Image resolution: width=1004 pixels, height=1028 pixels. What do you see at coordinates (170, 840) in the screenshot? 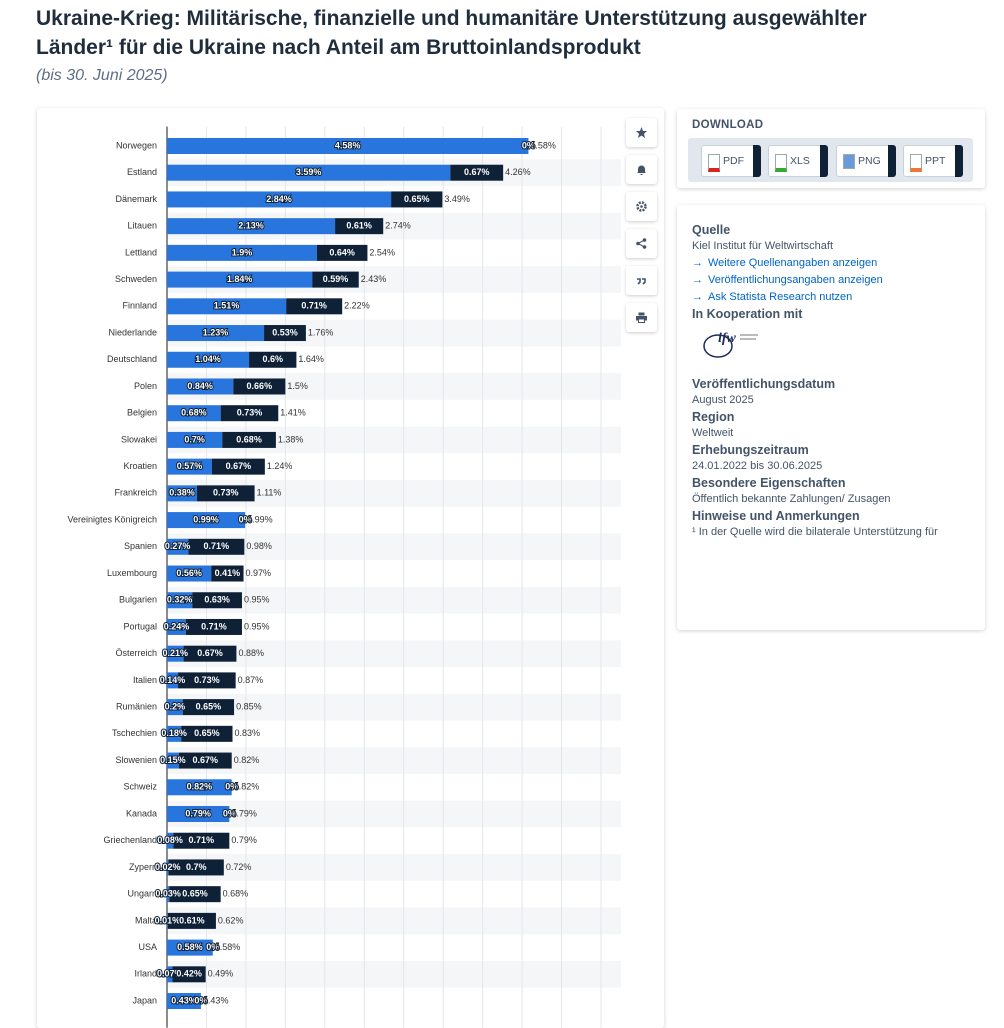
I see `data-label: 0.08%` at bounding box center [170, 840].